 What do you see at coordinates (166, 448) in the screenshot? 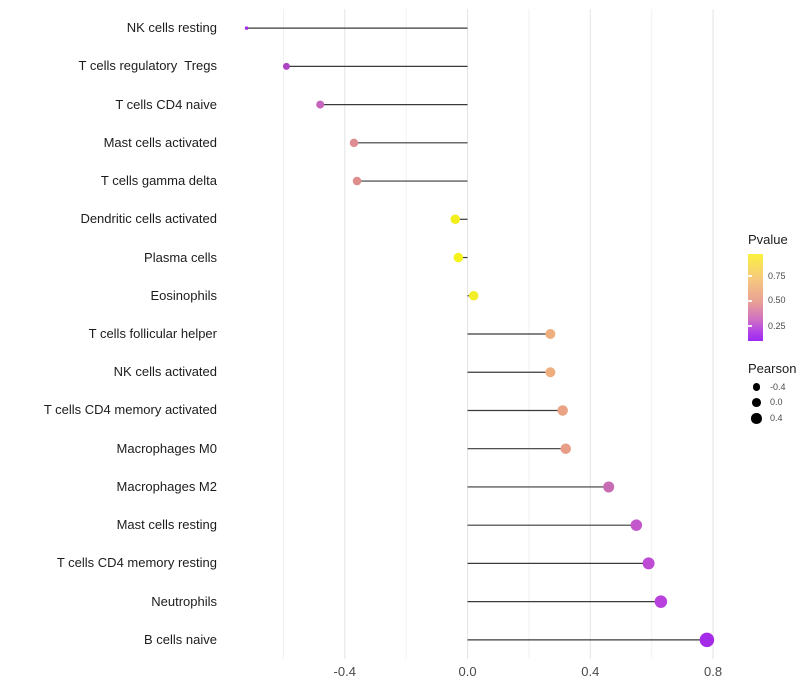
I see `y-axis-label: Macrophages M0` at bounding box center [166, 448].